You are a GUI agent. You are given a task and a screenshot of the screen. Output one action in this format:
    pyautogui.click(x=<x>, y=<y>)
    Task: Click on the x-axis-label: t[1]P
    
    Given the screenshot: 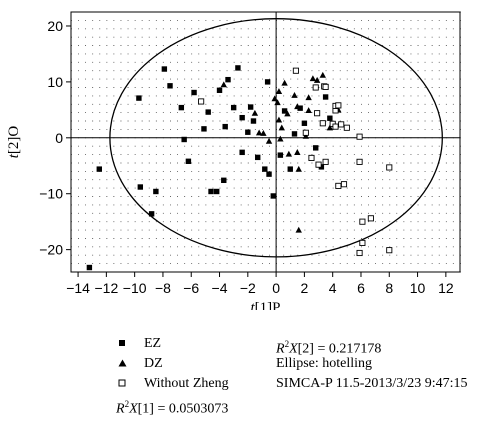 What is the action you would take?
    pyautogui.click(x=265, y=305)
    